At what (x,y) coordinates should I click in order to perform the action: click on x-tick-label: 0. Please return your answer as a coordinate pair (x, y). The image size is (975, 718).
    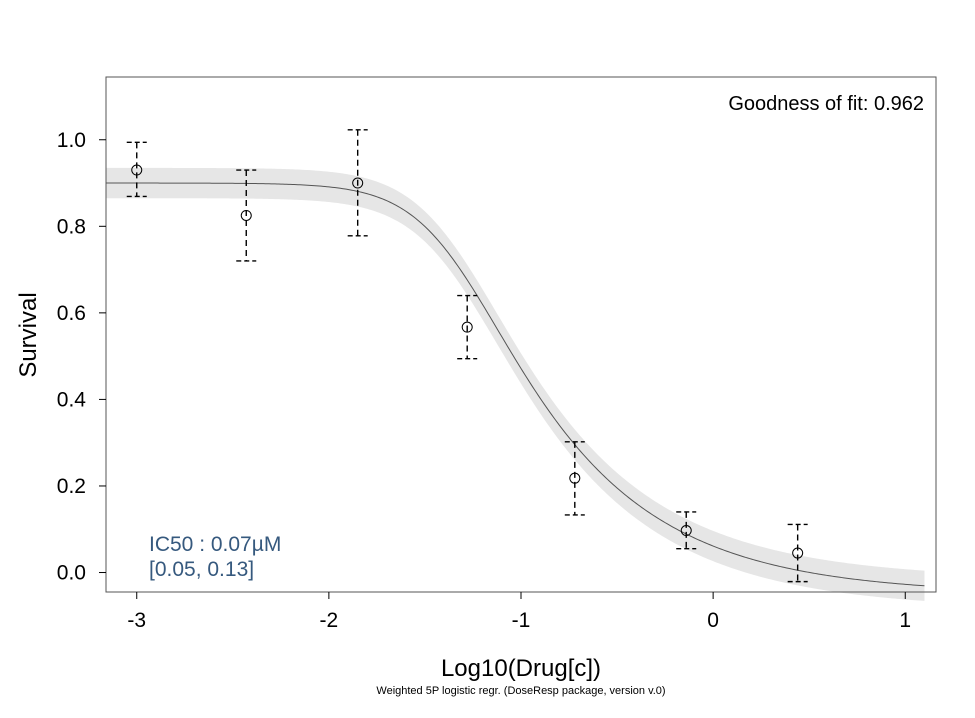
    Looking at the image, I should click on (713, 620).